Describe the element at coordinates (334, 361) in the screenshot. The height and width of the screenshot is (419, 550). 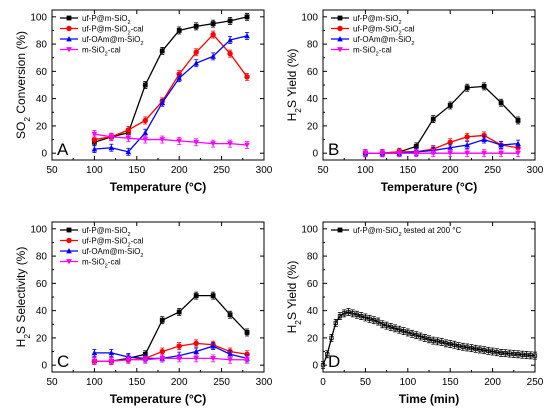
I see `panel-letter: D` at that location.